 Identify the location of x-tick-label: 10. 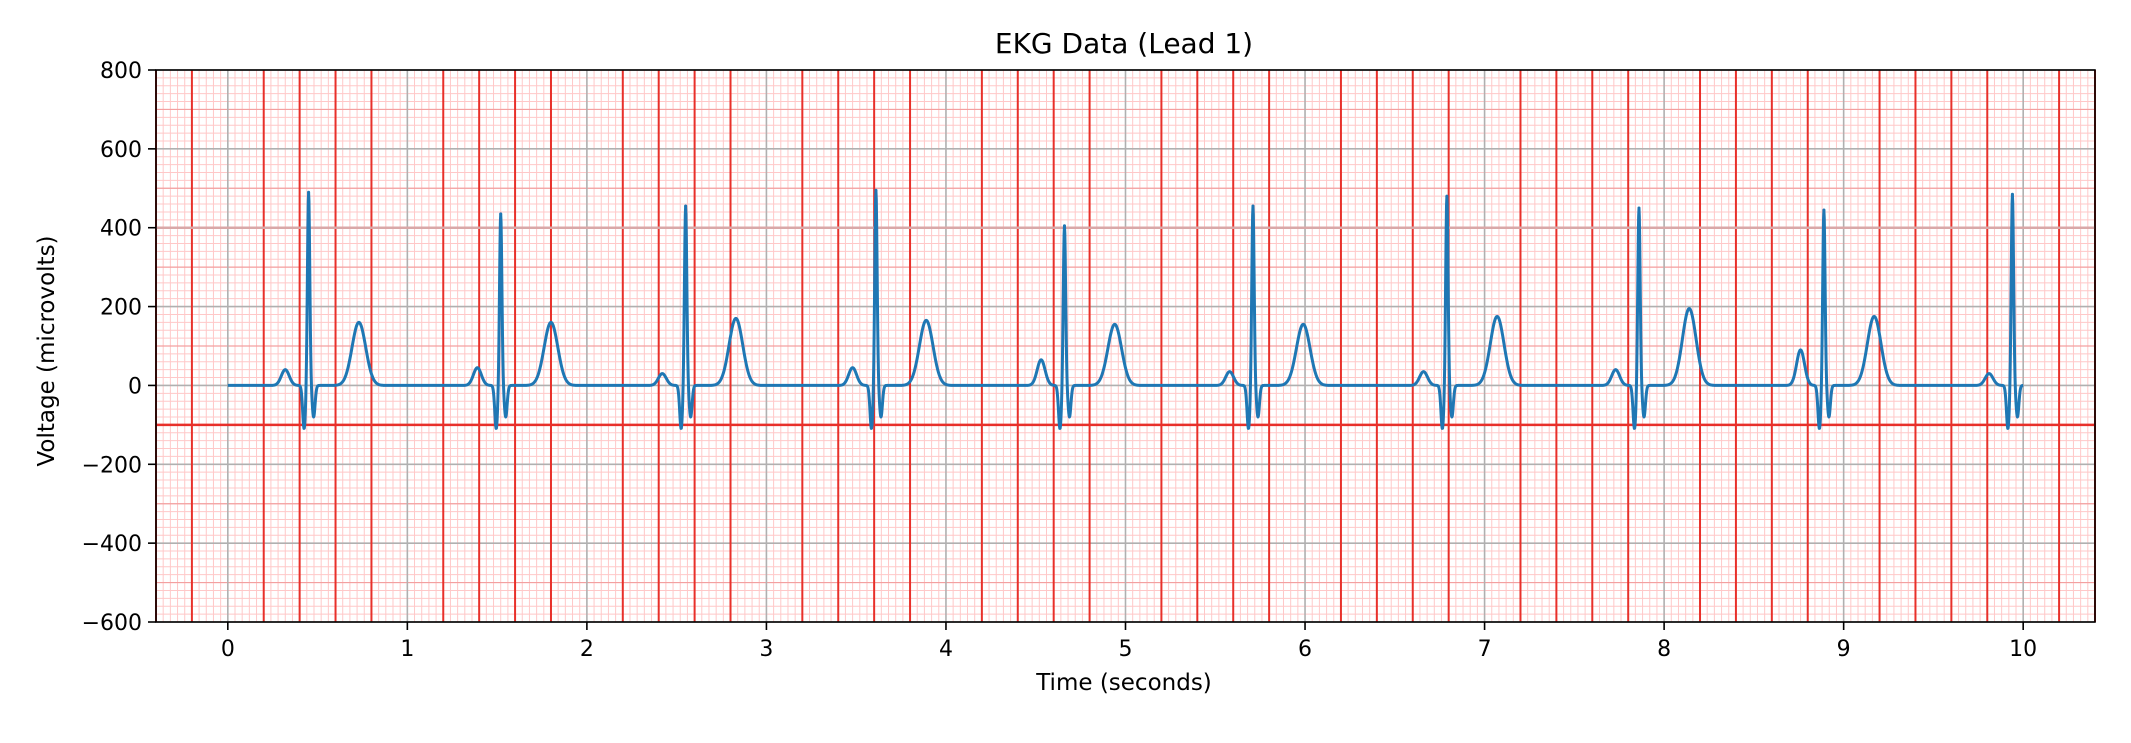
(2023, 649).